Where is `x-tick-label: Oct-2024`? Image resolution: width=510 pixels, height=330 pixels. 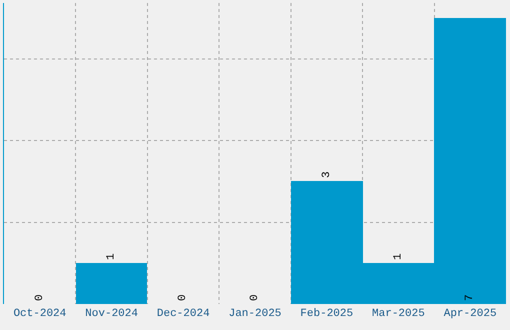 x-tick-label: Oct-2024 is located at coordinates (40, 314).